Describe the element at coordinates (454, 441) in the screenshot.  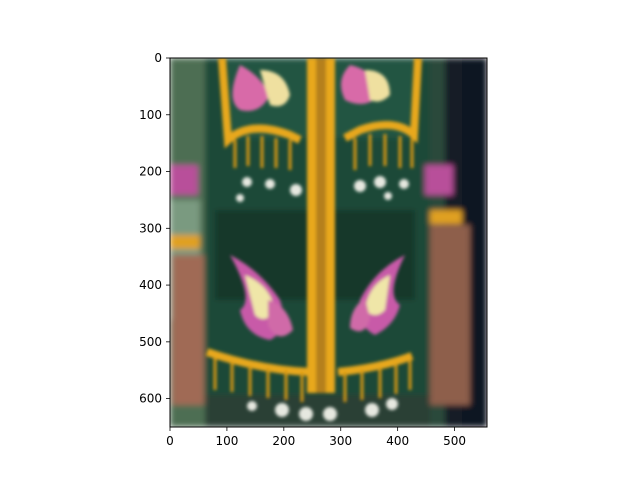
I see `x-tick-label: 500` at that location.